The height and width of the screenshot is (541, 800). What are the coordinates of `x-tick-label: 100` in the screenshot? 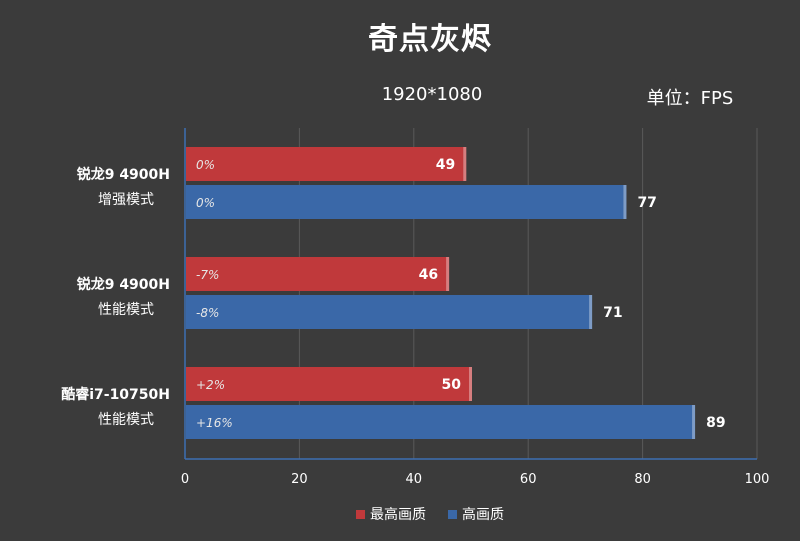 It's located at (757, 479).